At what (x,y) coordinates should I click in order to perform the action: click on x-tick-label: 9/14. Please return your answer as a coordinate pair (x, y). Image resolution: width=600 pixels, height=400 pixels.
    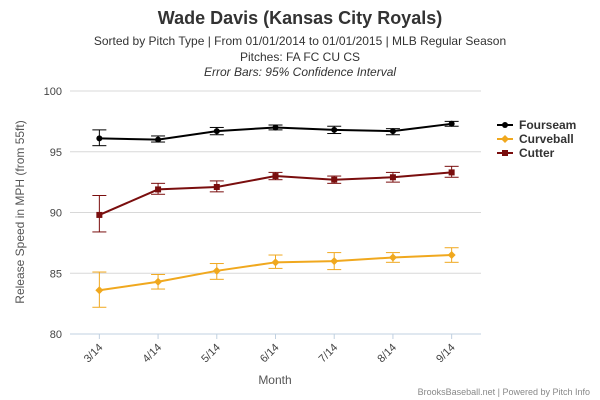
    Looking at the image, I should click on (446, 354).